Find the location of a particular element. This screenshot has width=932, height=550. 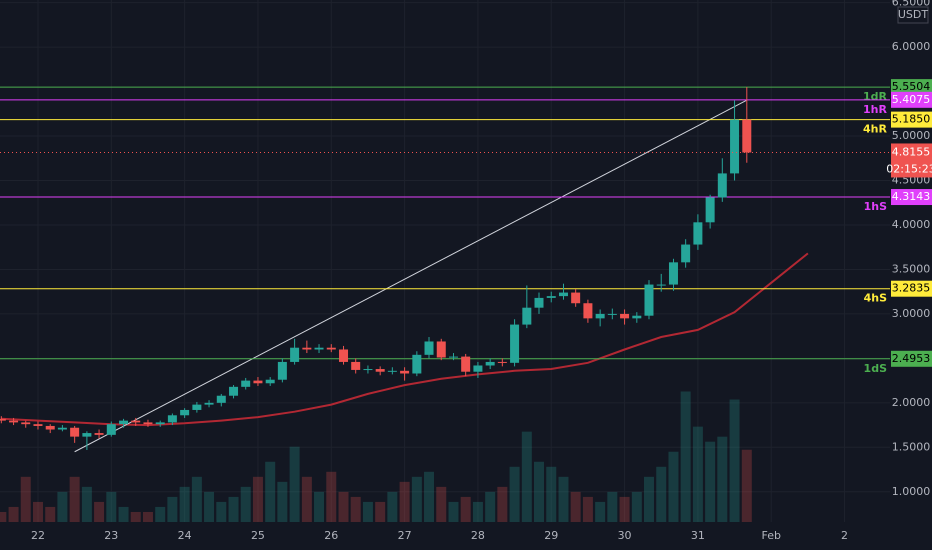

x-tick-label: 22 is located at coordinates (38, 535).